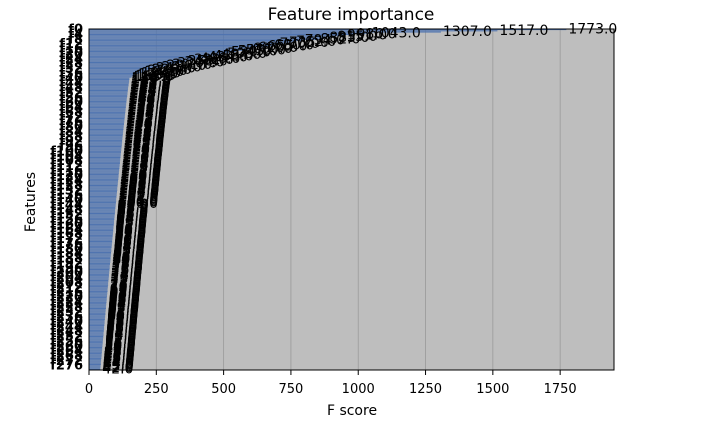 Image resolution: width=708 pixels, height=440 pixels. Describe the element at coordinates (145, 129) in the screenshot. I see `bar-value-label: 128.0` at that location.